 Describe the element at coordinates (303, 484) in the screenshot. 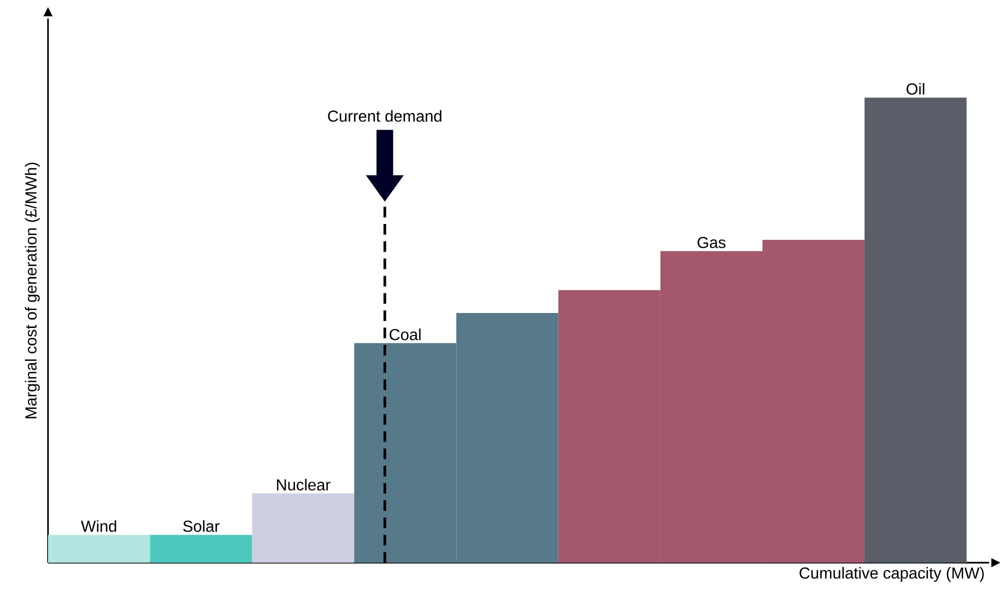

I see `x-tick-label: Nuclear` at that location.